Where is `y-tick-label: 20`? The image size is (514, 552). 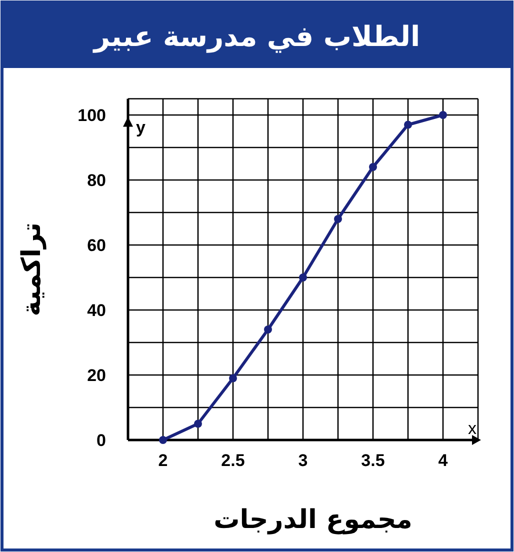
y-tick-label: 20 is located at coordinates (96, 375).